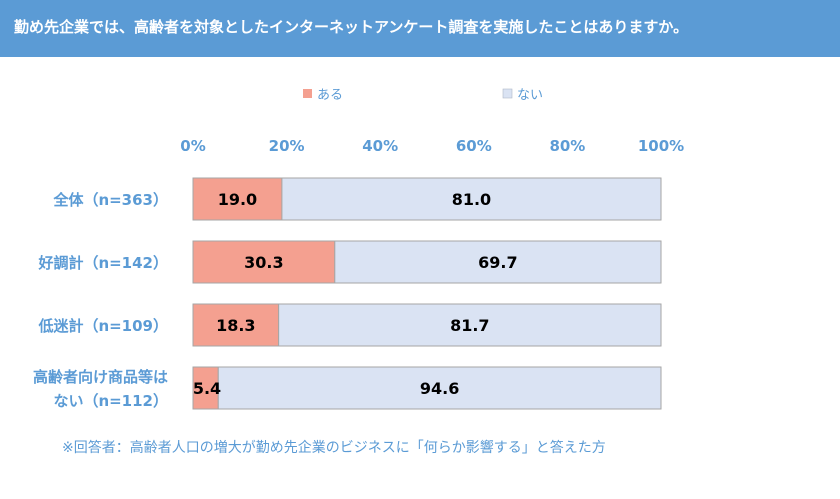  Describe the element at coordinates (287, 146) in the screenshot. I see `x-tick-label: 20%` at that location.